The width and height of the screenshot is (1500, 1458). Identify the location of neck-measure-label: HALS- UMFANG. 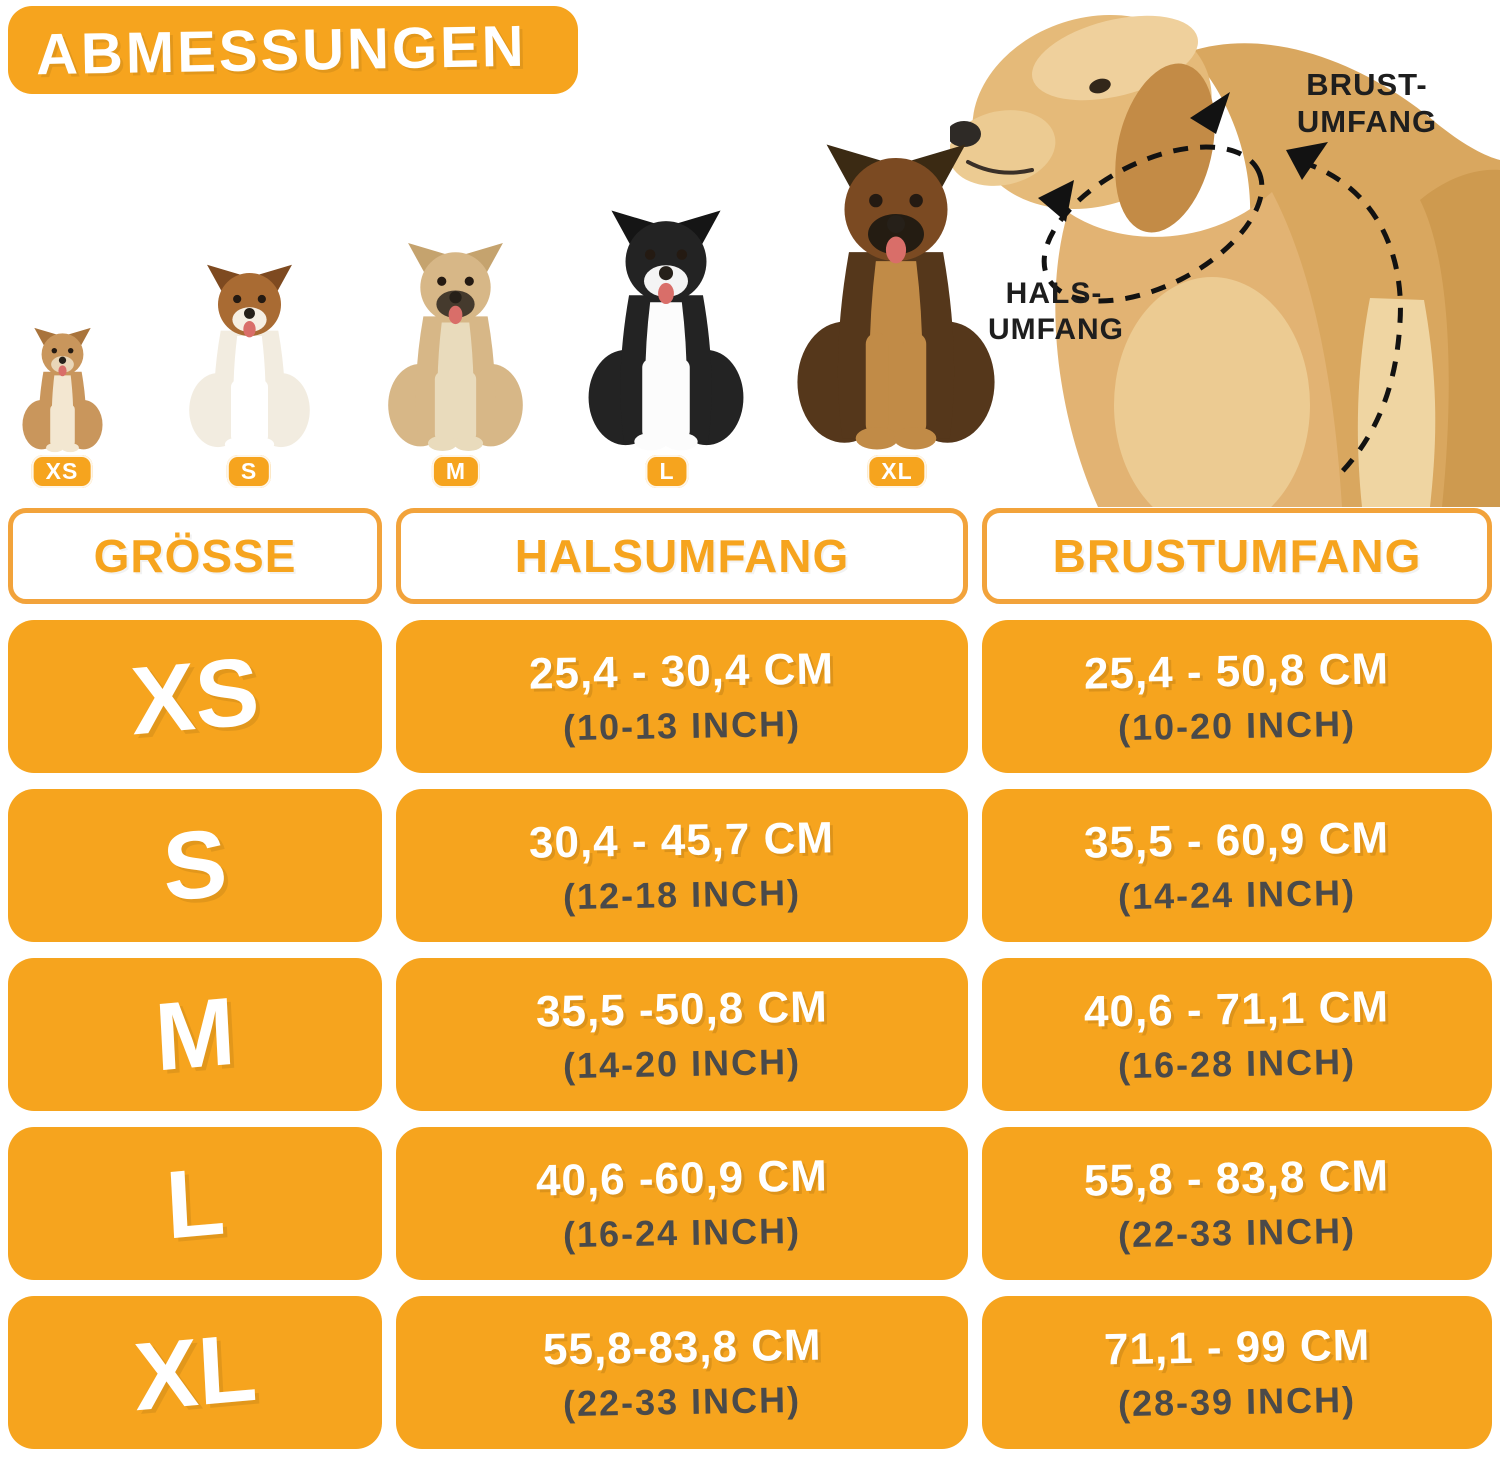
(1056, 312).